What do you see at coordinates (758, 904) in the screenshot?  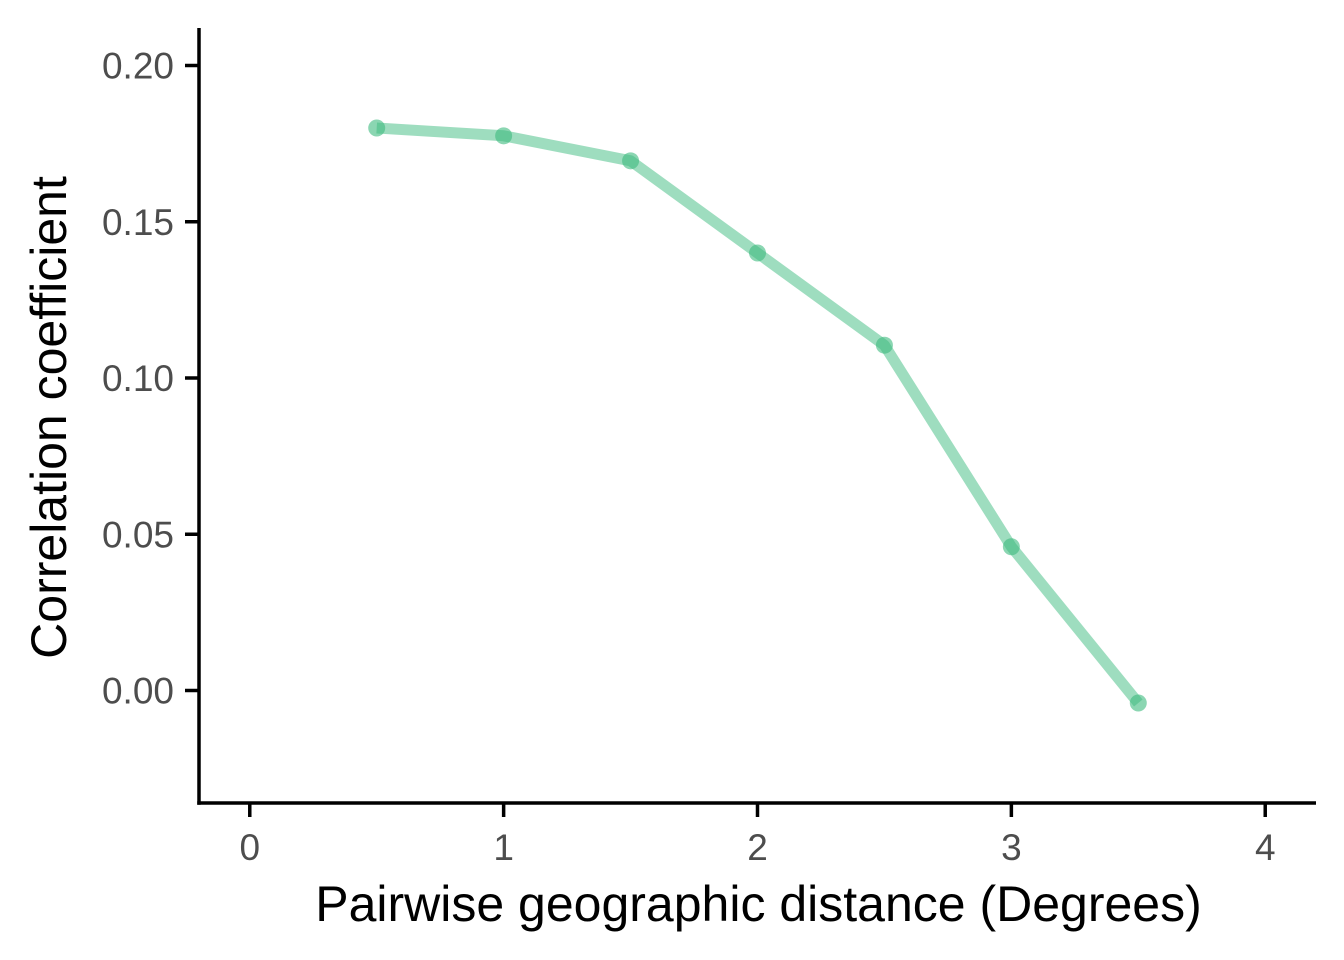 I see `x-axis-title: Pairwise geographic distance (Degrees)` at bounding box center [758, 904].